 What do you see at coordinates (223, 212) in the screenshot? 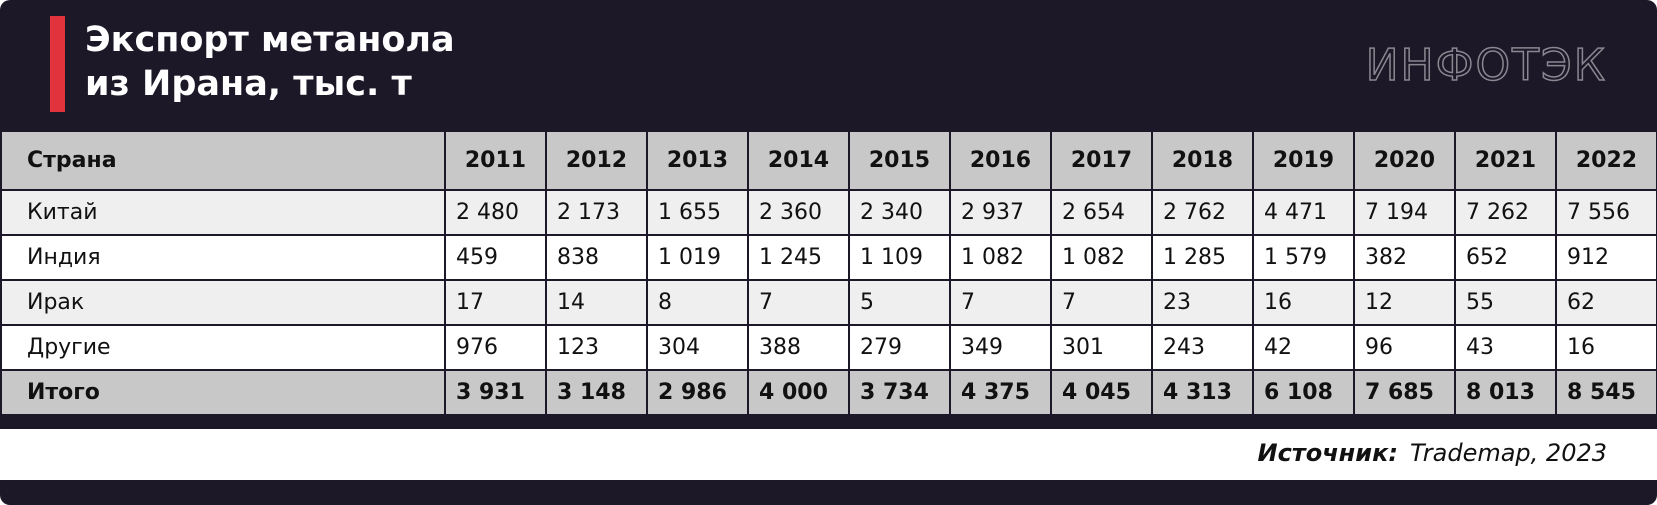
I see `row-label: Китай` at bounding box center [223, 212].